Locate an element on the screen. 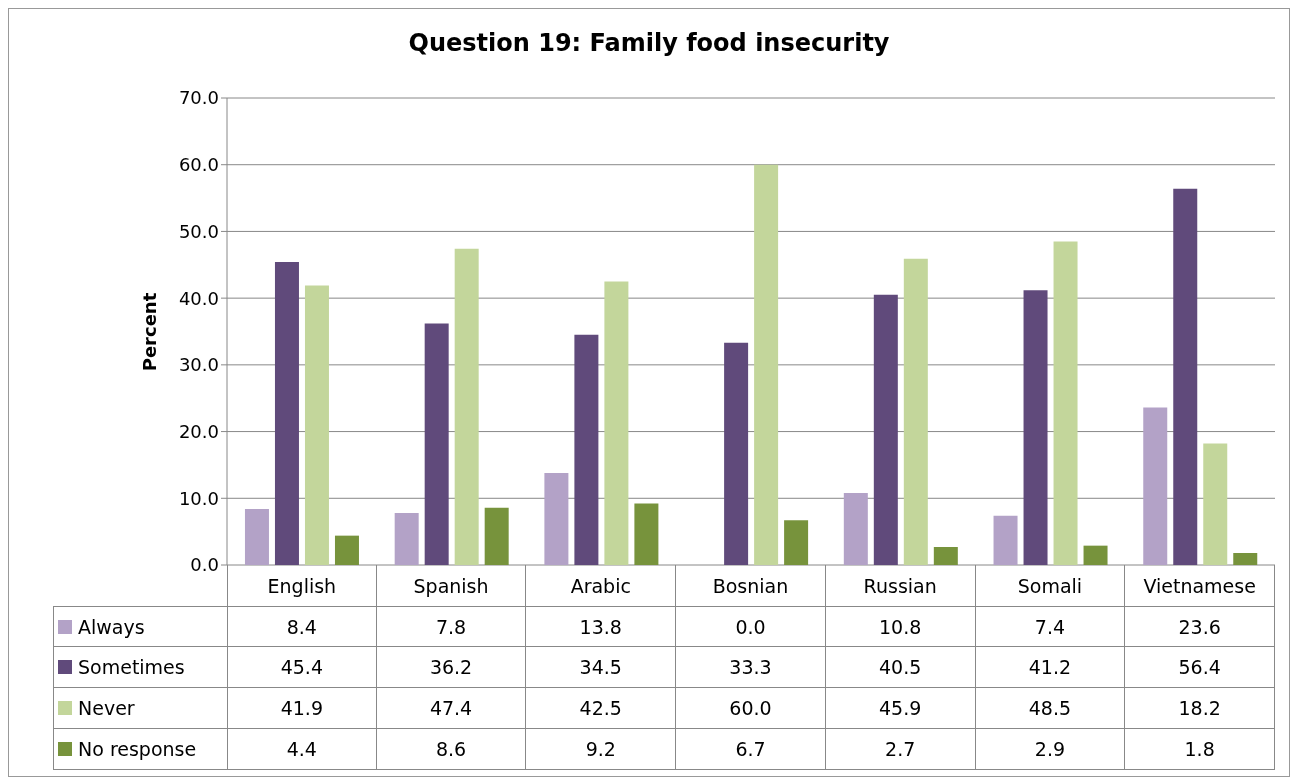 The height and width of the screenshot is (780, 1293). data-label: 41.9 is located at coordinates (302, 708).